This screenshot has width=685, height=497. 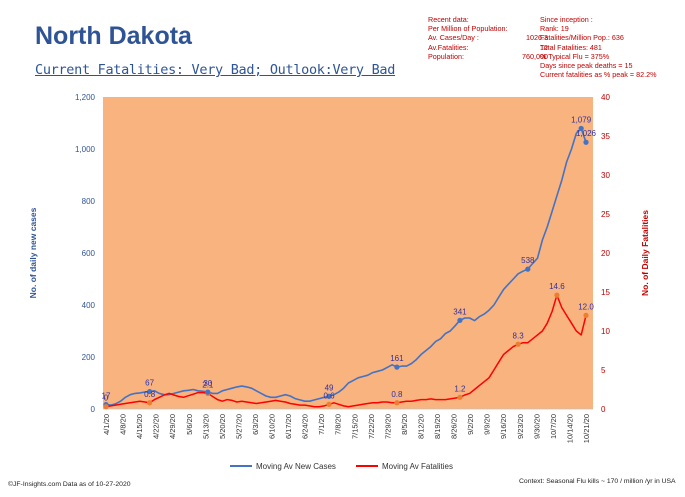 What do you see at coordinates (603, 370) in the screenshot?
I see `right-tick-label: 5` at bounding box center [603, 370].